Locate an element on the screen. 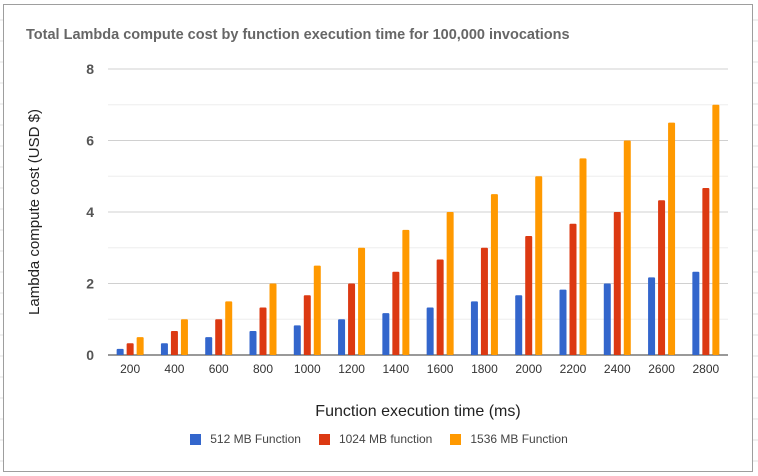 Image resolution: width=758 pixels, height=476 pixels. legend-item-512mb: 512 MB Function is located at coordinates (245, 439).